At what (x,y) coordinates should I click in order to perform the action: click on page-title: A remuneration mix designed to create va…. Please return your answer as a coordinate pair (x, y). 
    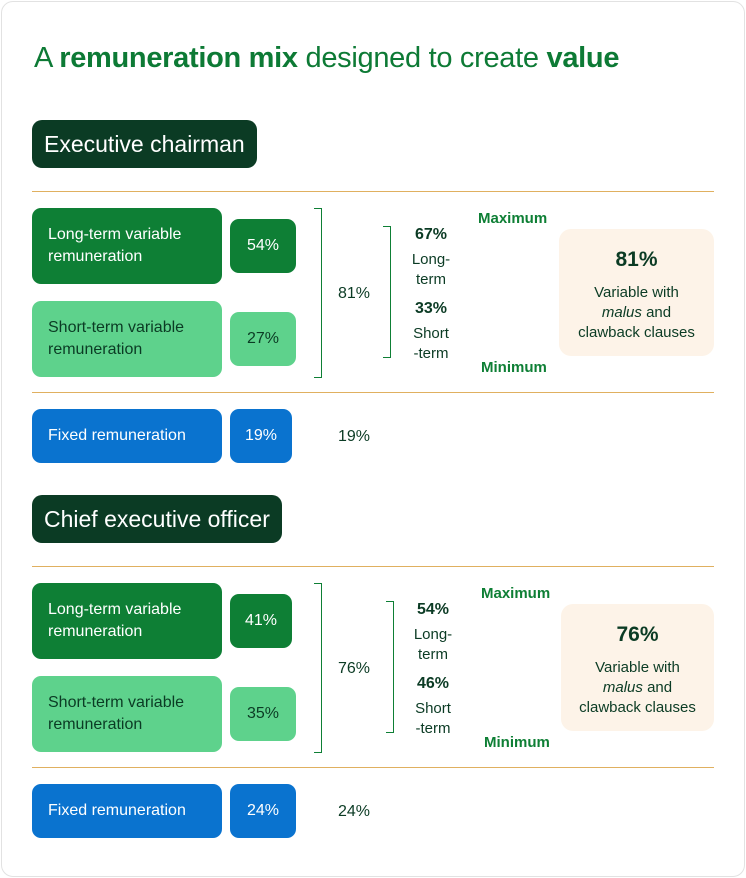
    Looking at the image, I should click on (327, 58).